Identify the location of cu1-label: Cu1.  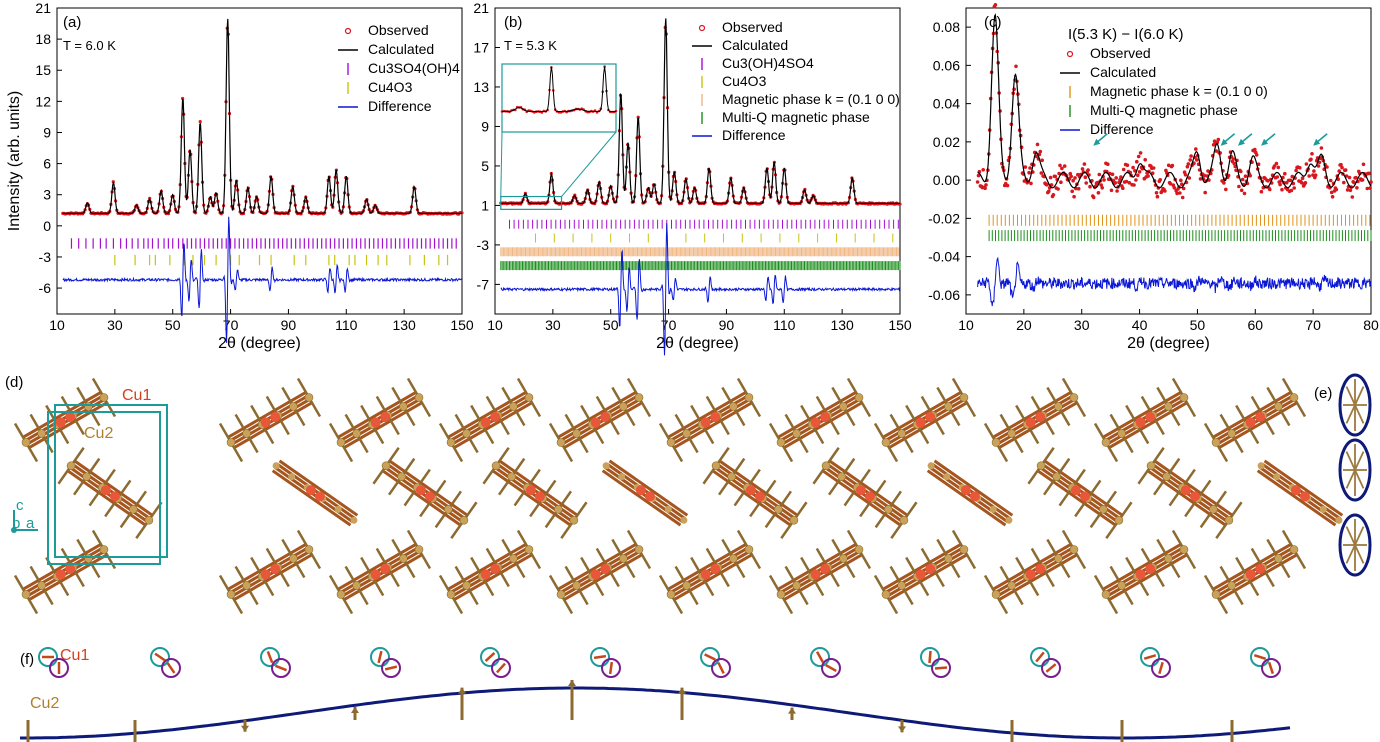
(136, 395).